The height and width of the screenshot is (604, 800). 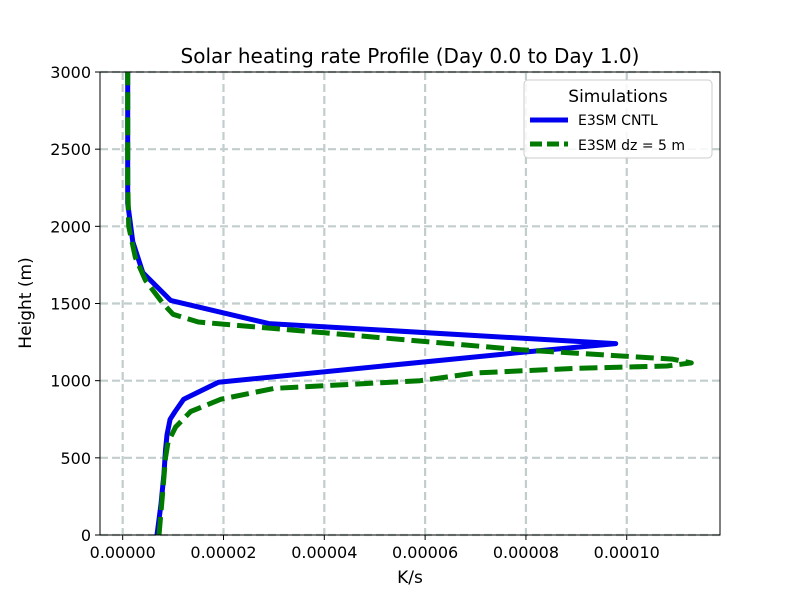 I want to click on x-axis-label: K/s, so click(x=410, y=578).